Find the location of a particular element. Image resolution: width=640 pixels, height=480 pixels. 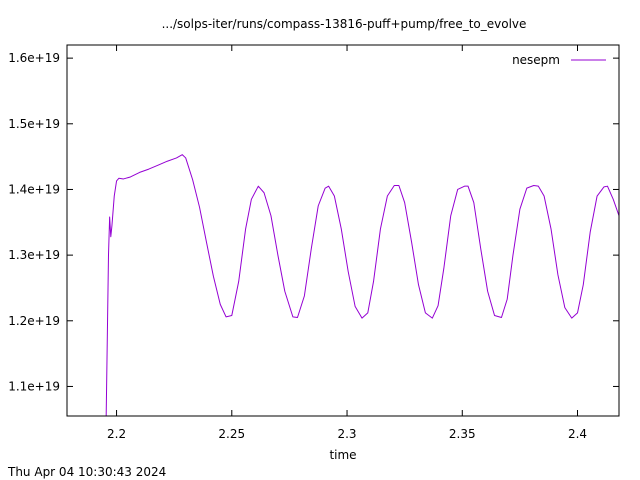

y-tick-label-4: 1.5e+19 is located at coordinates (34, 124).